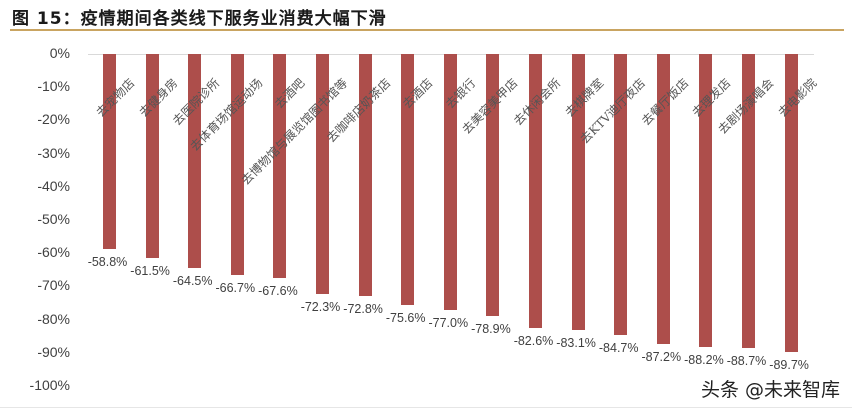 This screenshot has height=410, width=852. What do you see at coordinates (107, 262) in the screenshot?
I see `value-label: -58.8%` at bounding box center [107, 262].